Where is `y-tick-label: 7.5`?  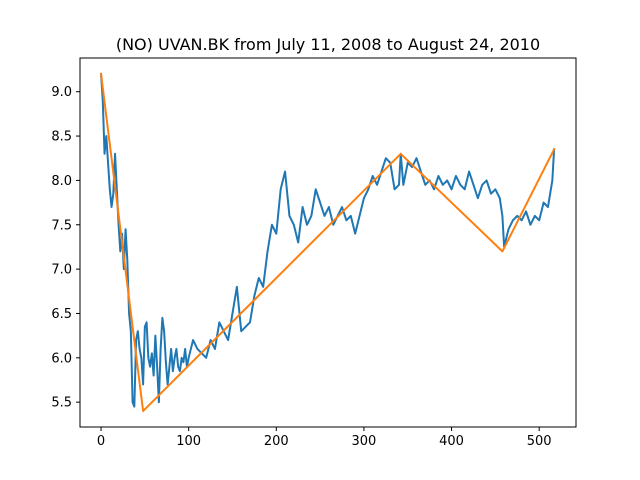
y-tick-label: 7.5 is located at coordinates (61, 225).